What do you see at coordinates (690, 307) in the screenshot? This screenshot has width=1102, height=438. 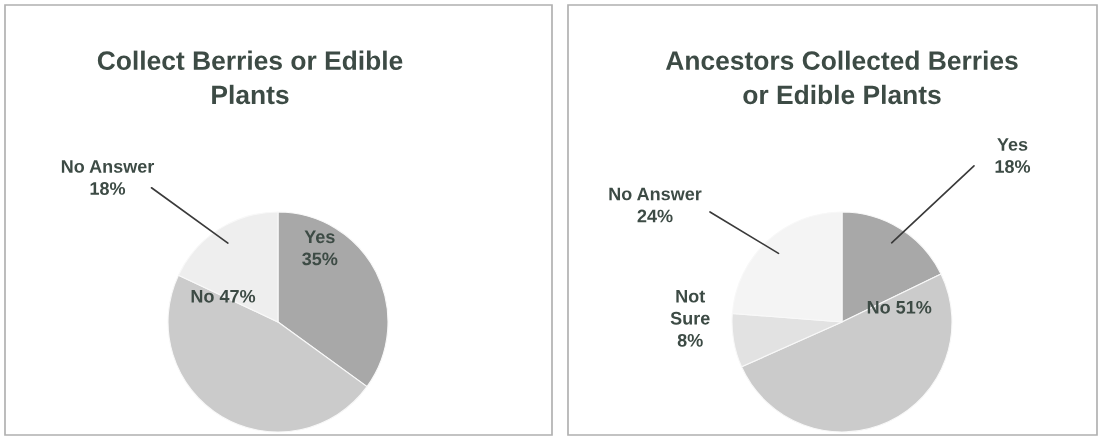 I see `slice-label: Not Sure` at bounding box center [690, 307].